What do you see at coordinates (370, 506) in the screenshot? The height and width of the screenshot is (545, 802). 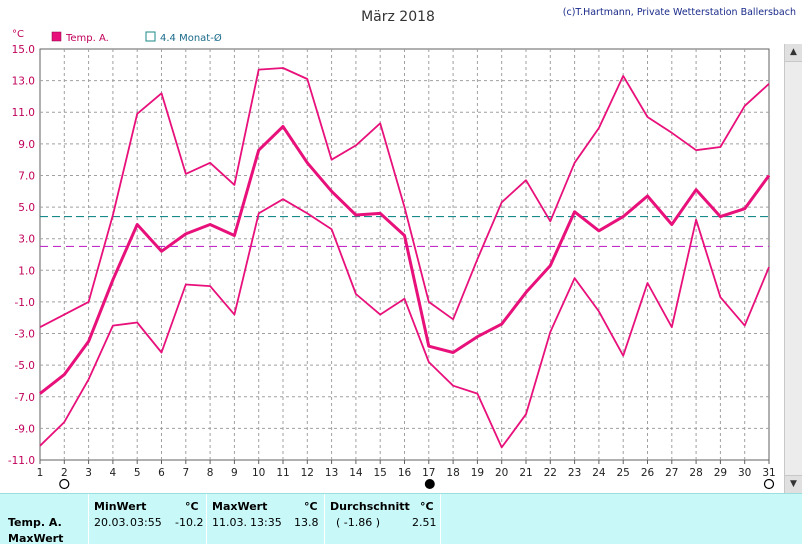 I see `stats-avg-header: Durchschnitt` at bounding box center [370, 506].